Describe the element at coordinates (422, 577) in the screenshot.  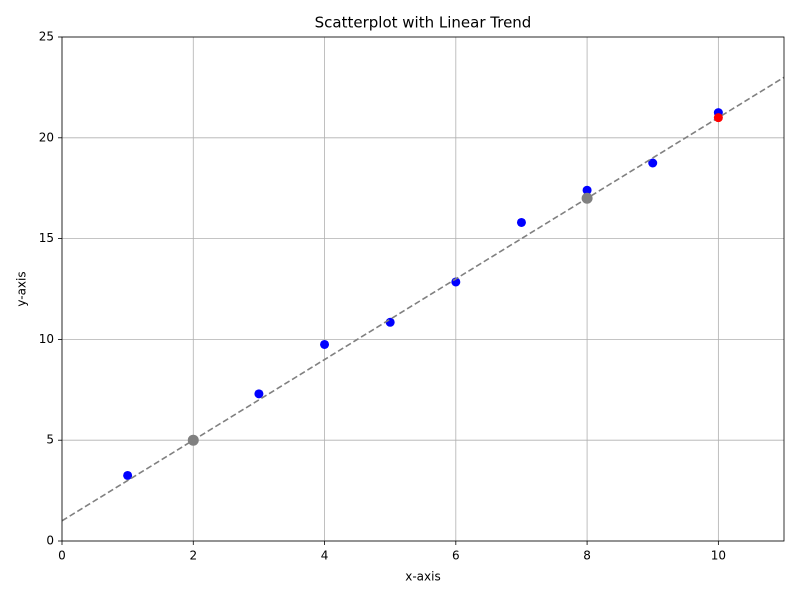
I see `x-axis-label: x-axis` at that location.